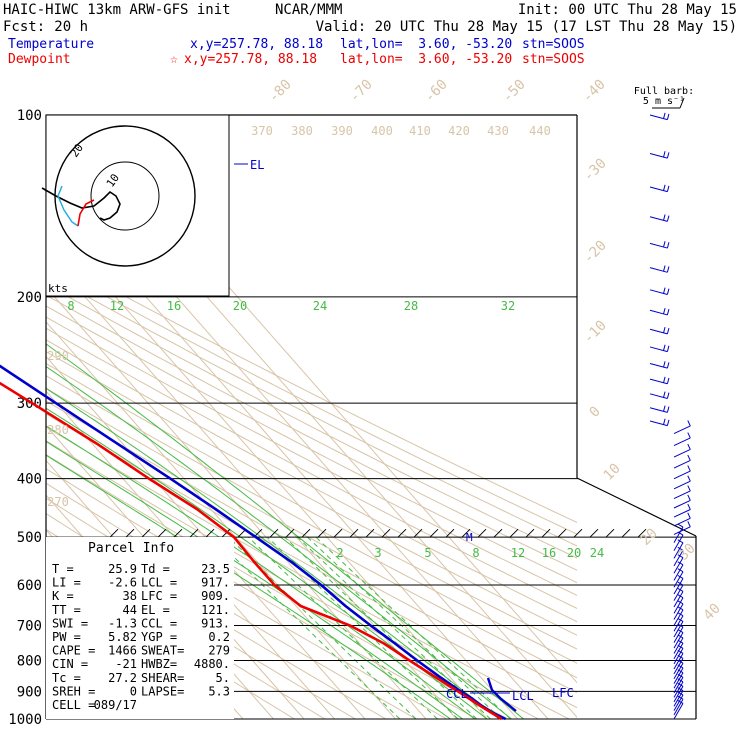  I want to click on parcel-info-cell: 4880., so click(212, 664).